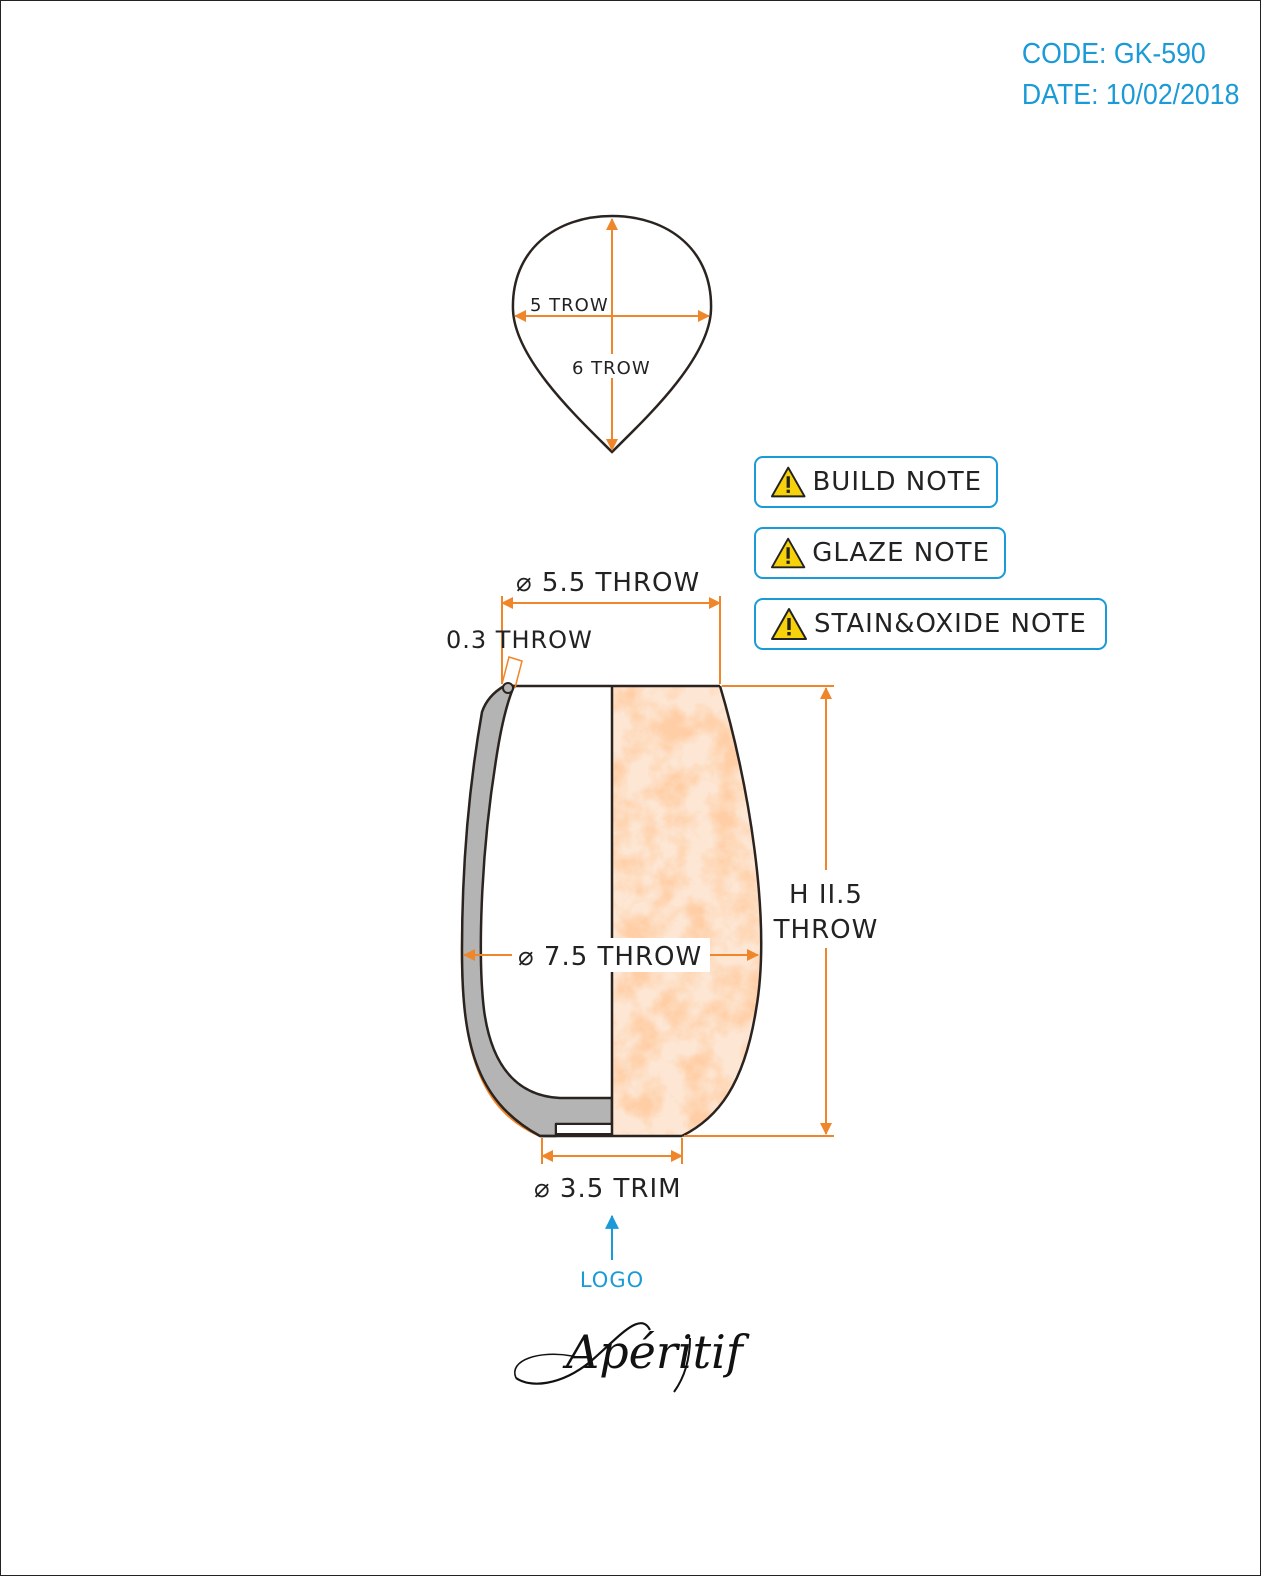 The height and width of the screenshot is (1576, 1261). What do you see at coordinates (584, 1129) in the screenshot?
I see `foot-ring-cut` at bounding box center [584, 1129].